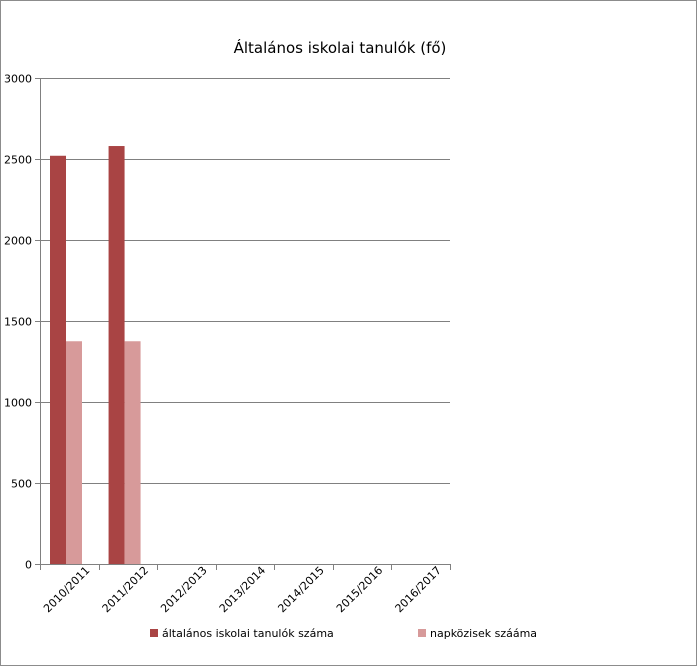 This screenshot has height=666, width=697. Describe the element at coordinates (248, 633) in the screenshot. I see `legend-label: általános iskolai tanulók száma` at that location.